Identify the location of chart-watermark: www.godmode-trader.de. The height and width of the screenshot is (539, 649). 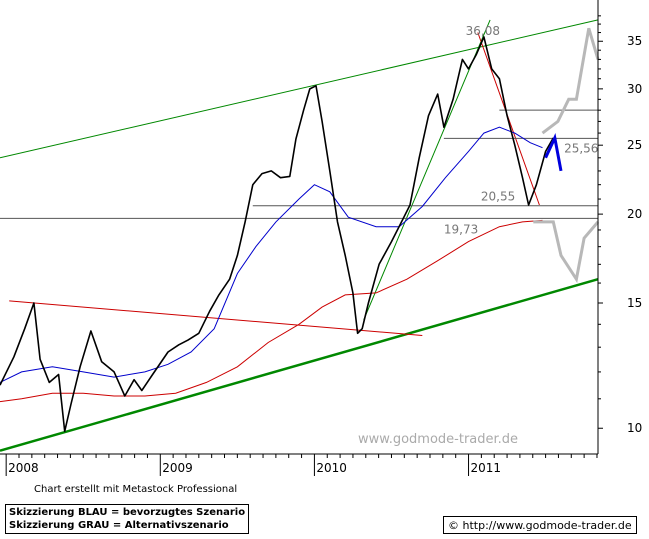
(438, 439).